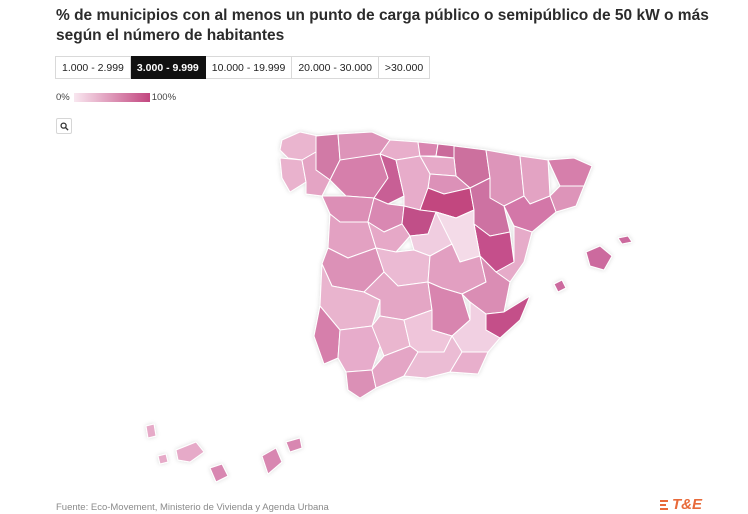  I want to click on province-tarragona, so click(530, 214).